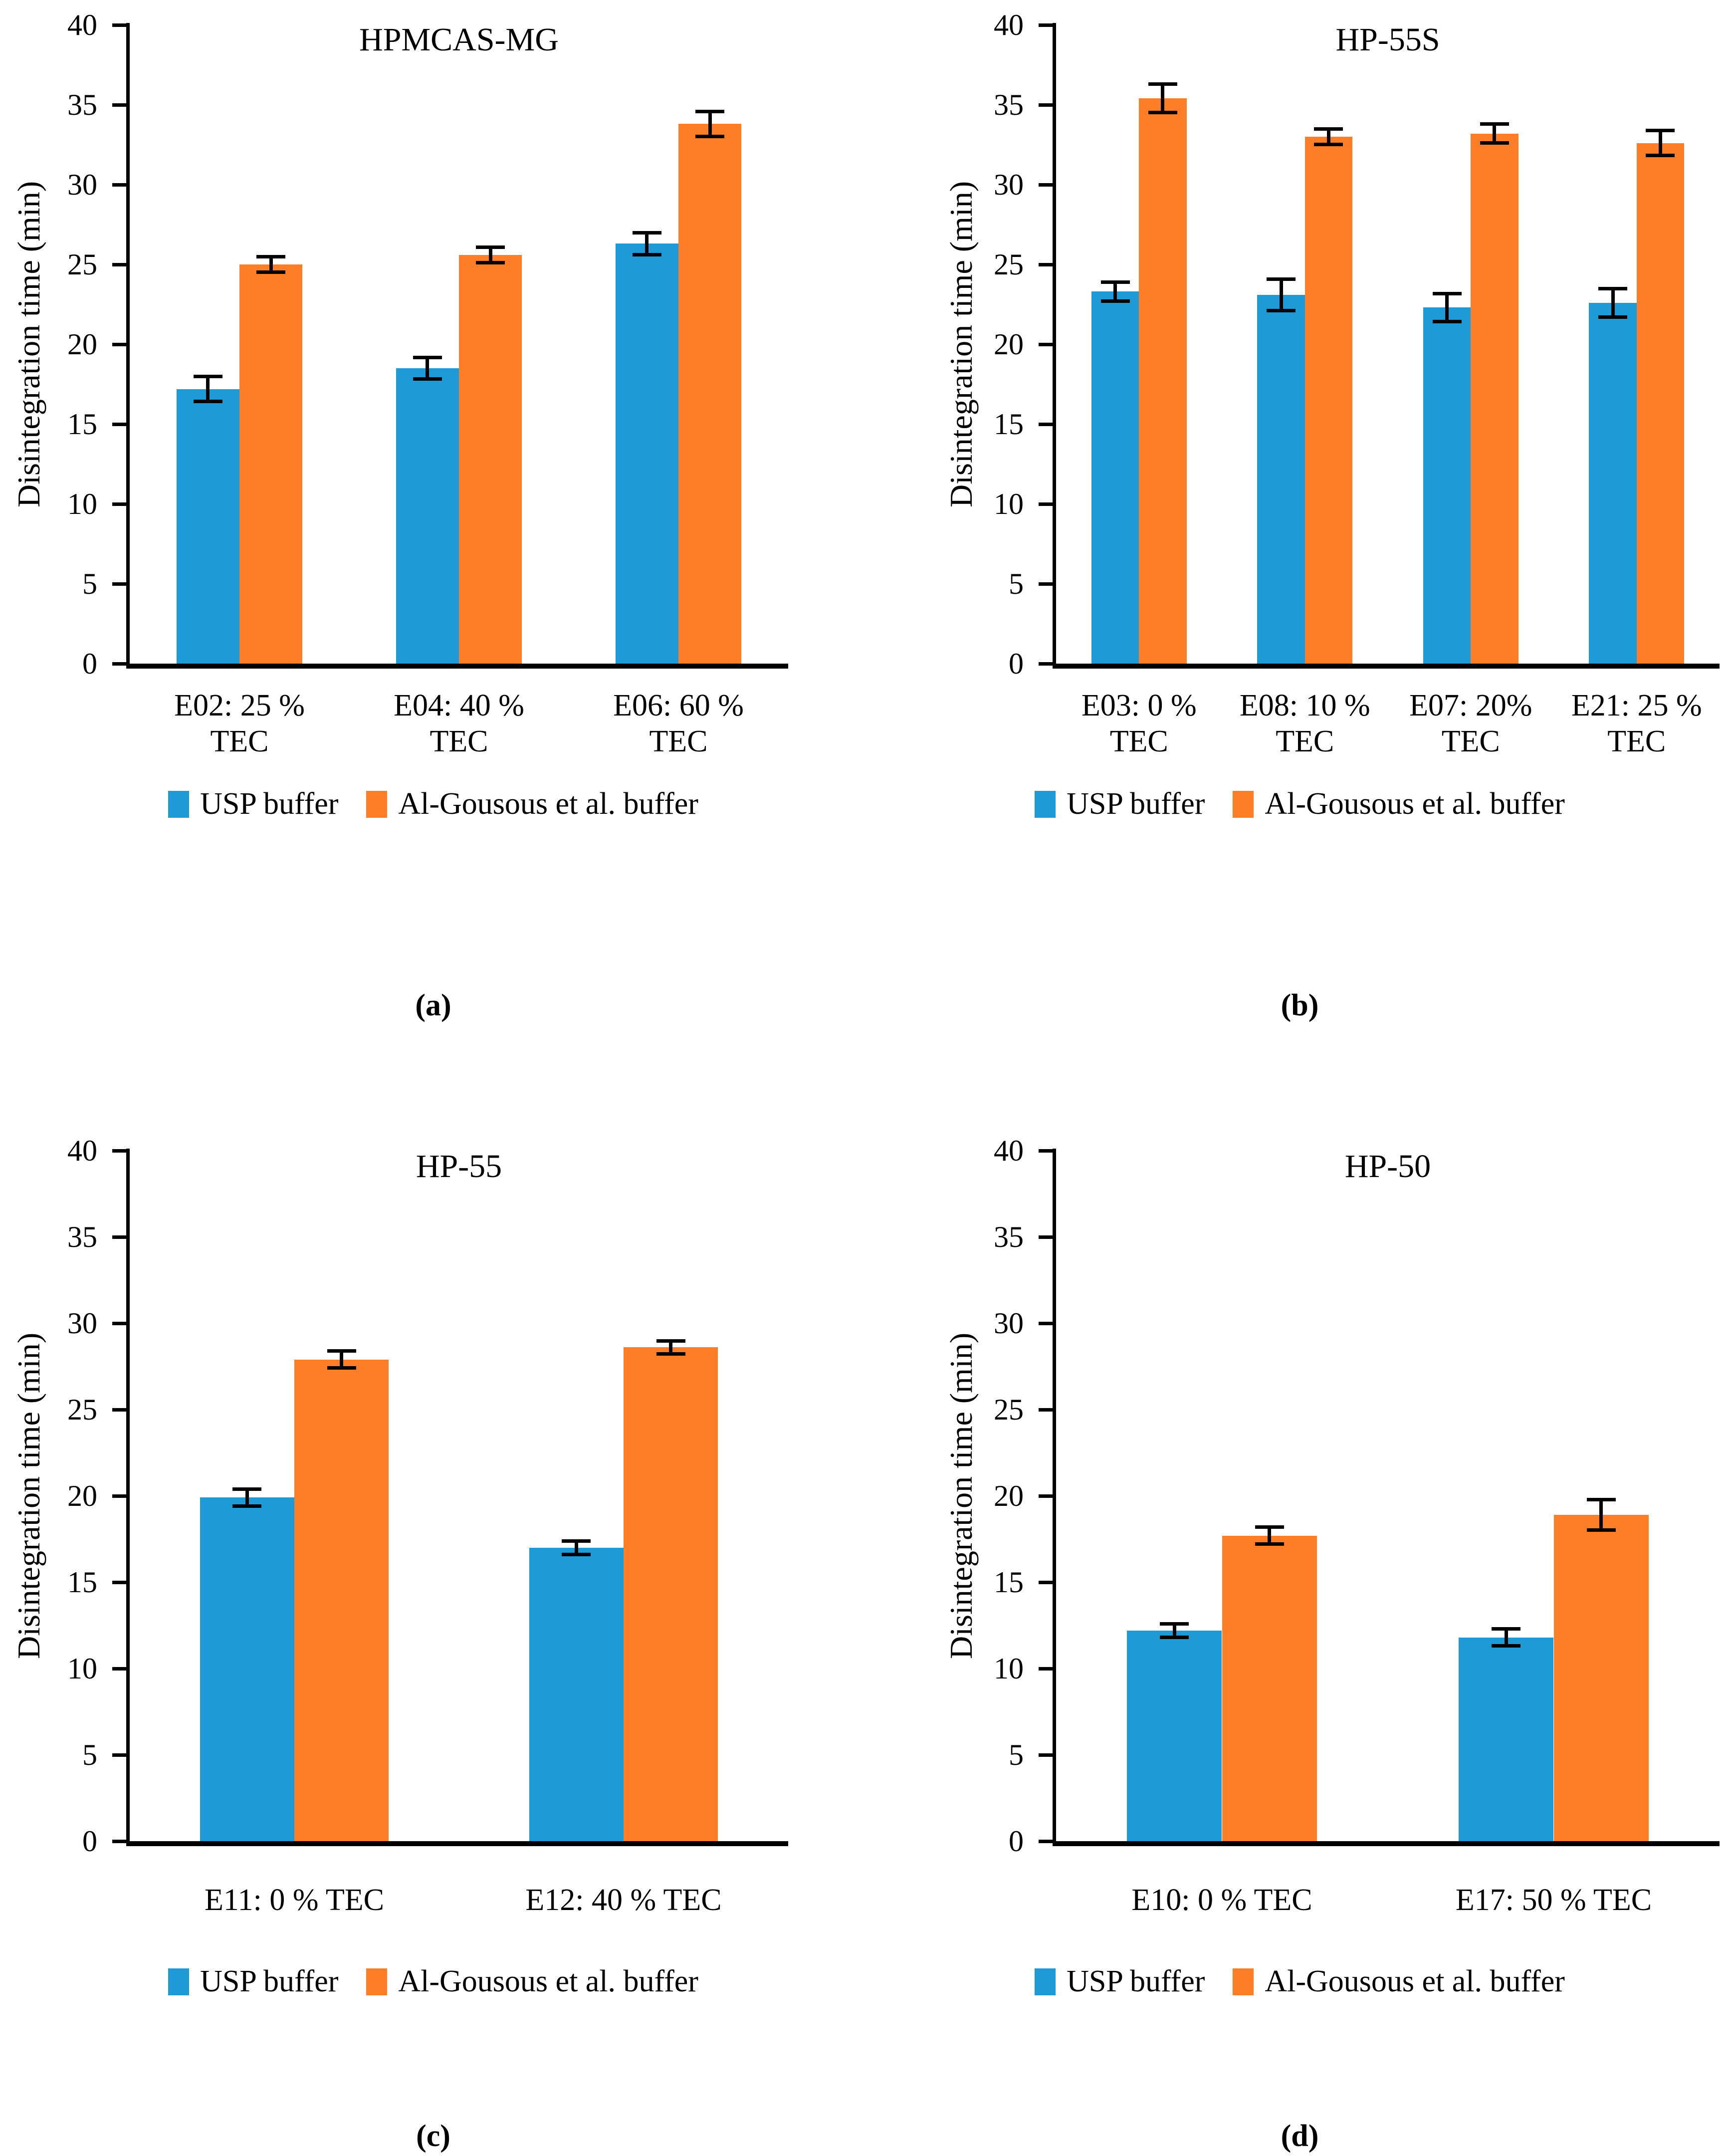  What do you see at coordinates (1016, 664) in the screenshot?
I see `y-tick-label: 0` at bounding box center [1016, 664].